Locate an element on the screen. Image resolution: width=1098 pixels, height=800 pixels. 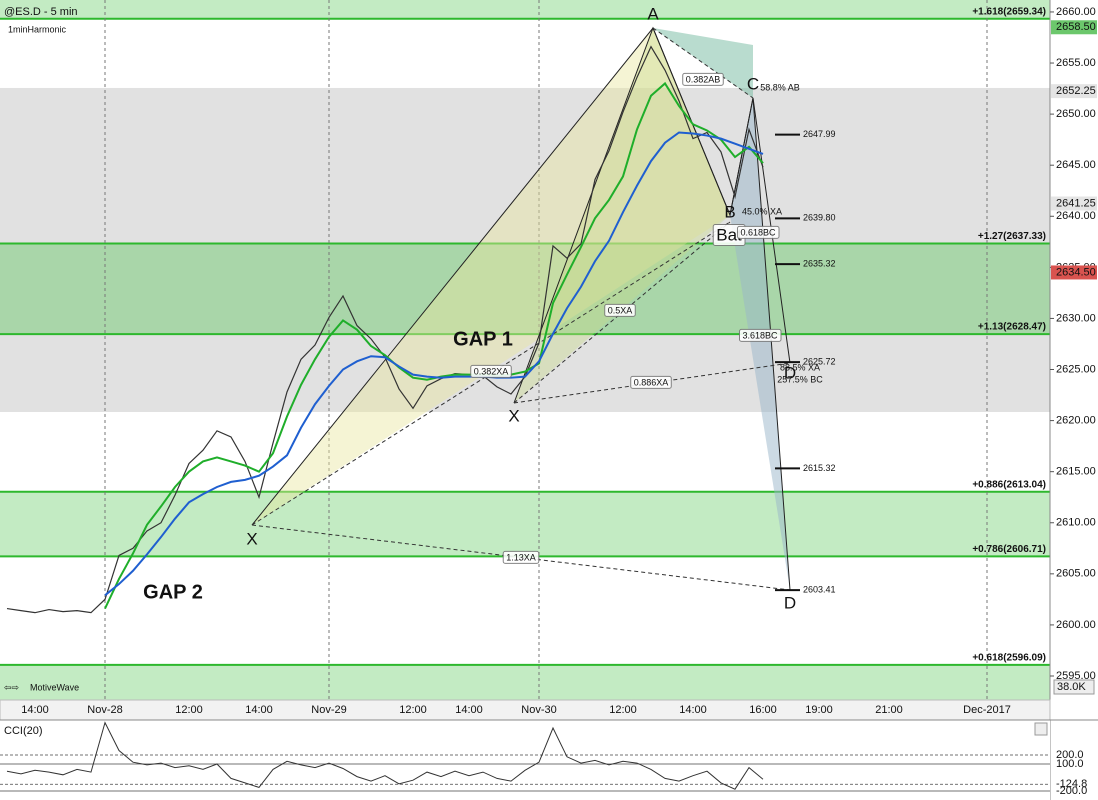
pattern-annotation: 1.13XA is located at coordinates (521, 557).